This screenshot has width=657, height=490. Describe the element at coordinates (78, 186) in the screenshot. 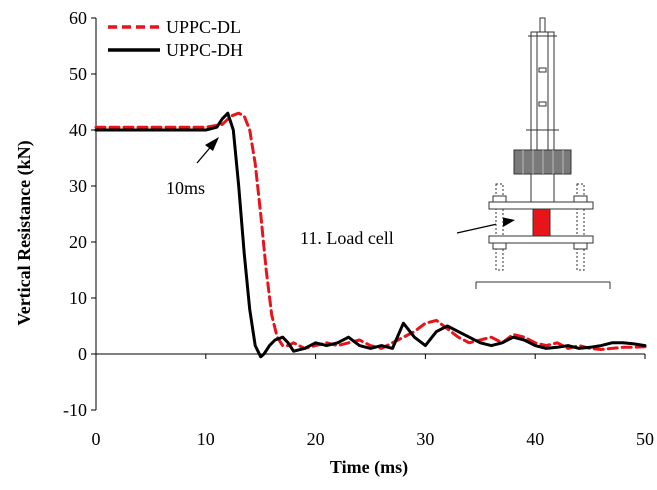

I see `y-tick-label: 30` at that location.